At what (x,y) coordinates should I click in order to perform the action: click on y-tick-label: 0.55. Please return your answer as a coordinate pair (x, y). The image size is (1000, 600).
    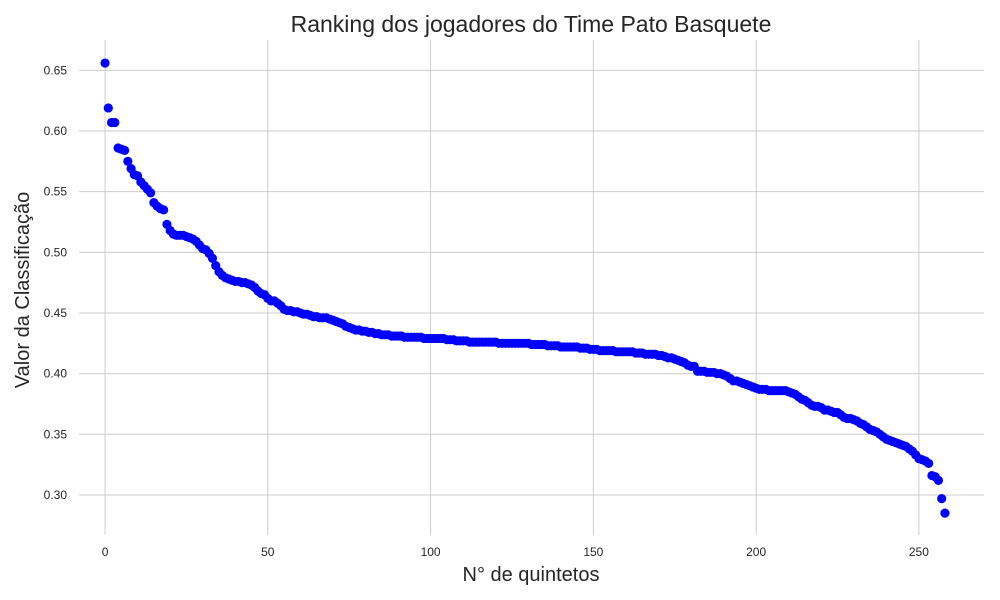
    Looking at the image, I should click on (56, 192).